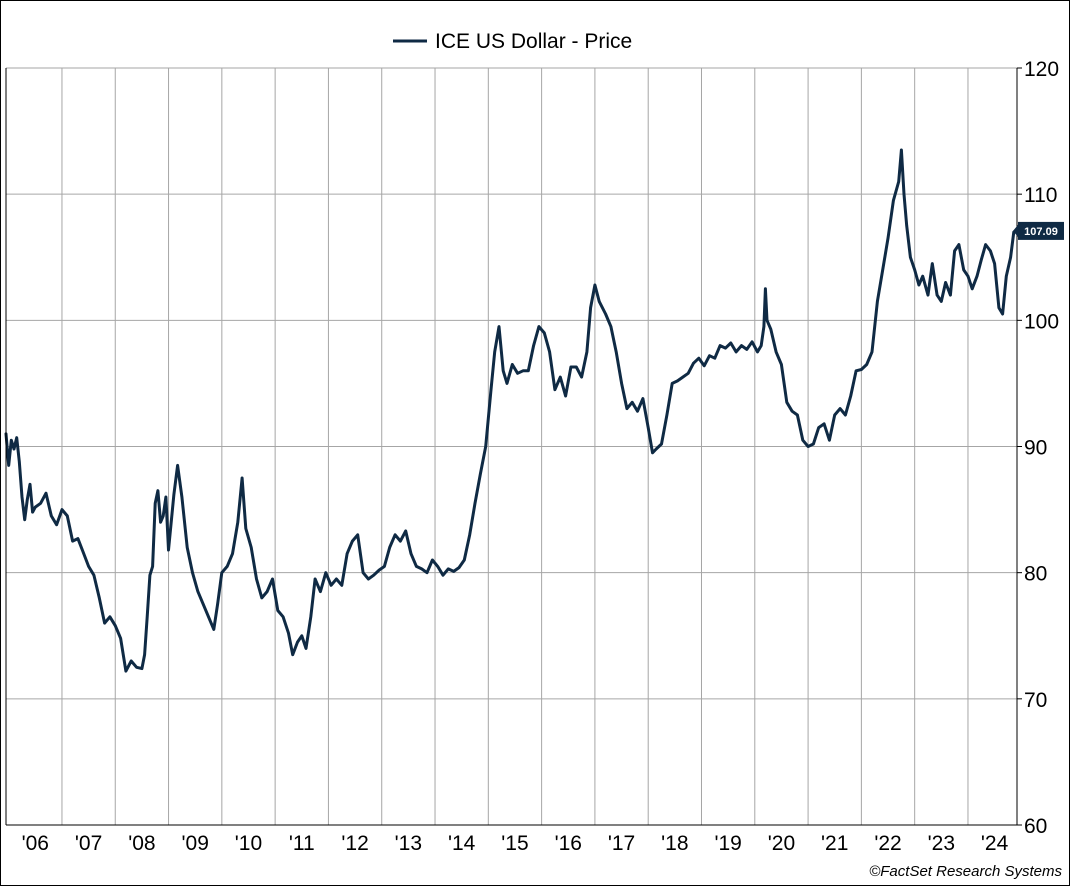 This screenshot has width=1070, height=886. What do you see at coordinates (1035, 700) in the screenshot?
I see `y-tick-label: 70` at bounding box center [1035, 700].